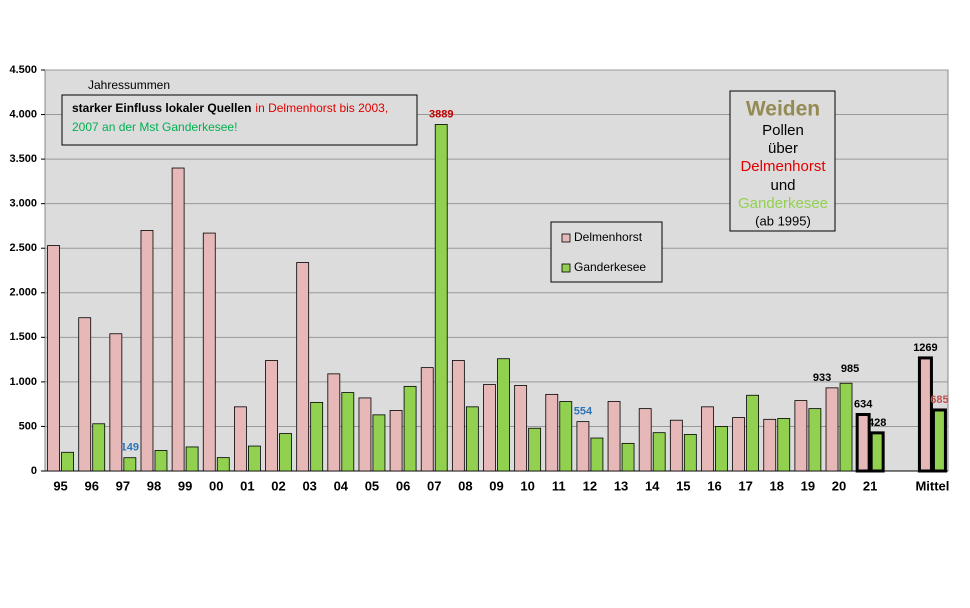  What do you see at coordinates (123, 485) in the screenshot?
I see `x-tick-label: 97` at bounding box center [123, 485].